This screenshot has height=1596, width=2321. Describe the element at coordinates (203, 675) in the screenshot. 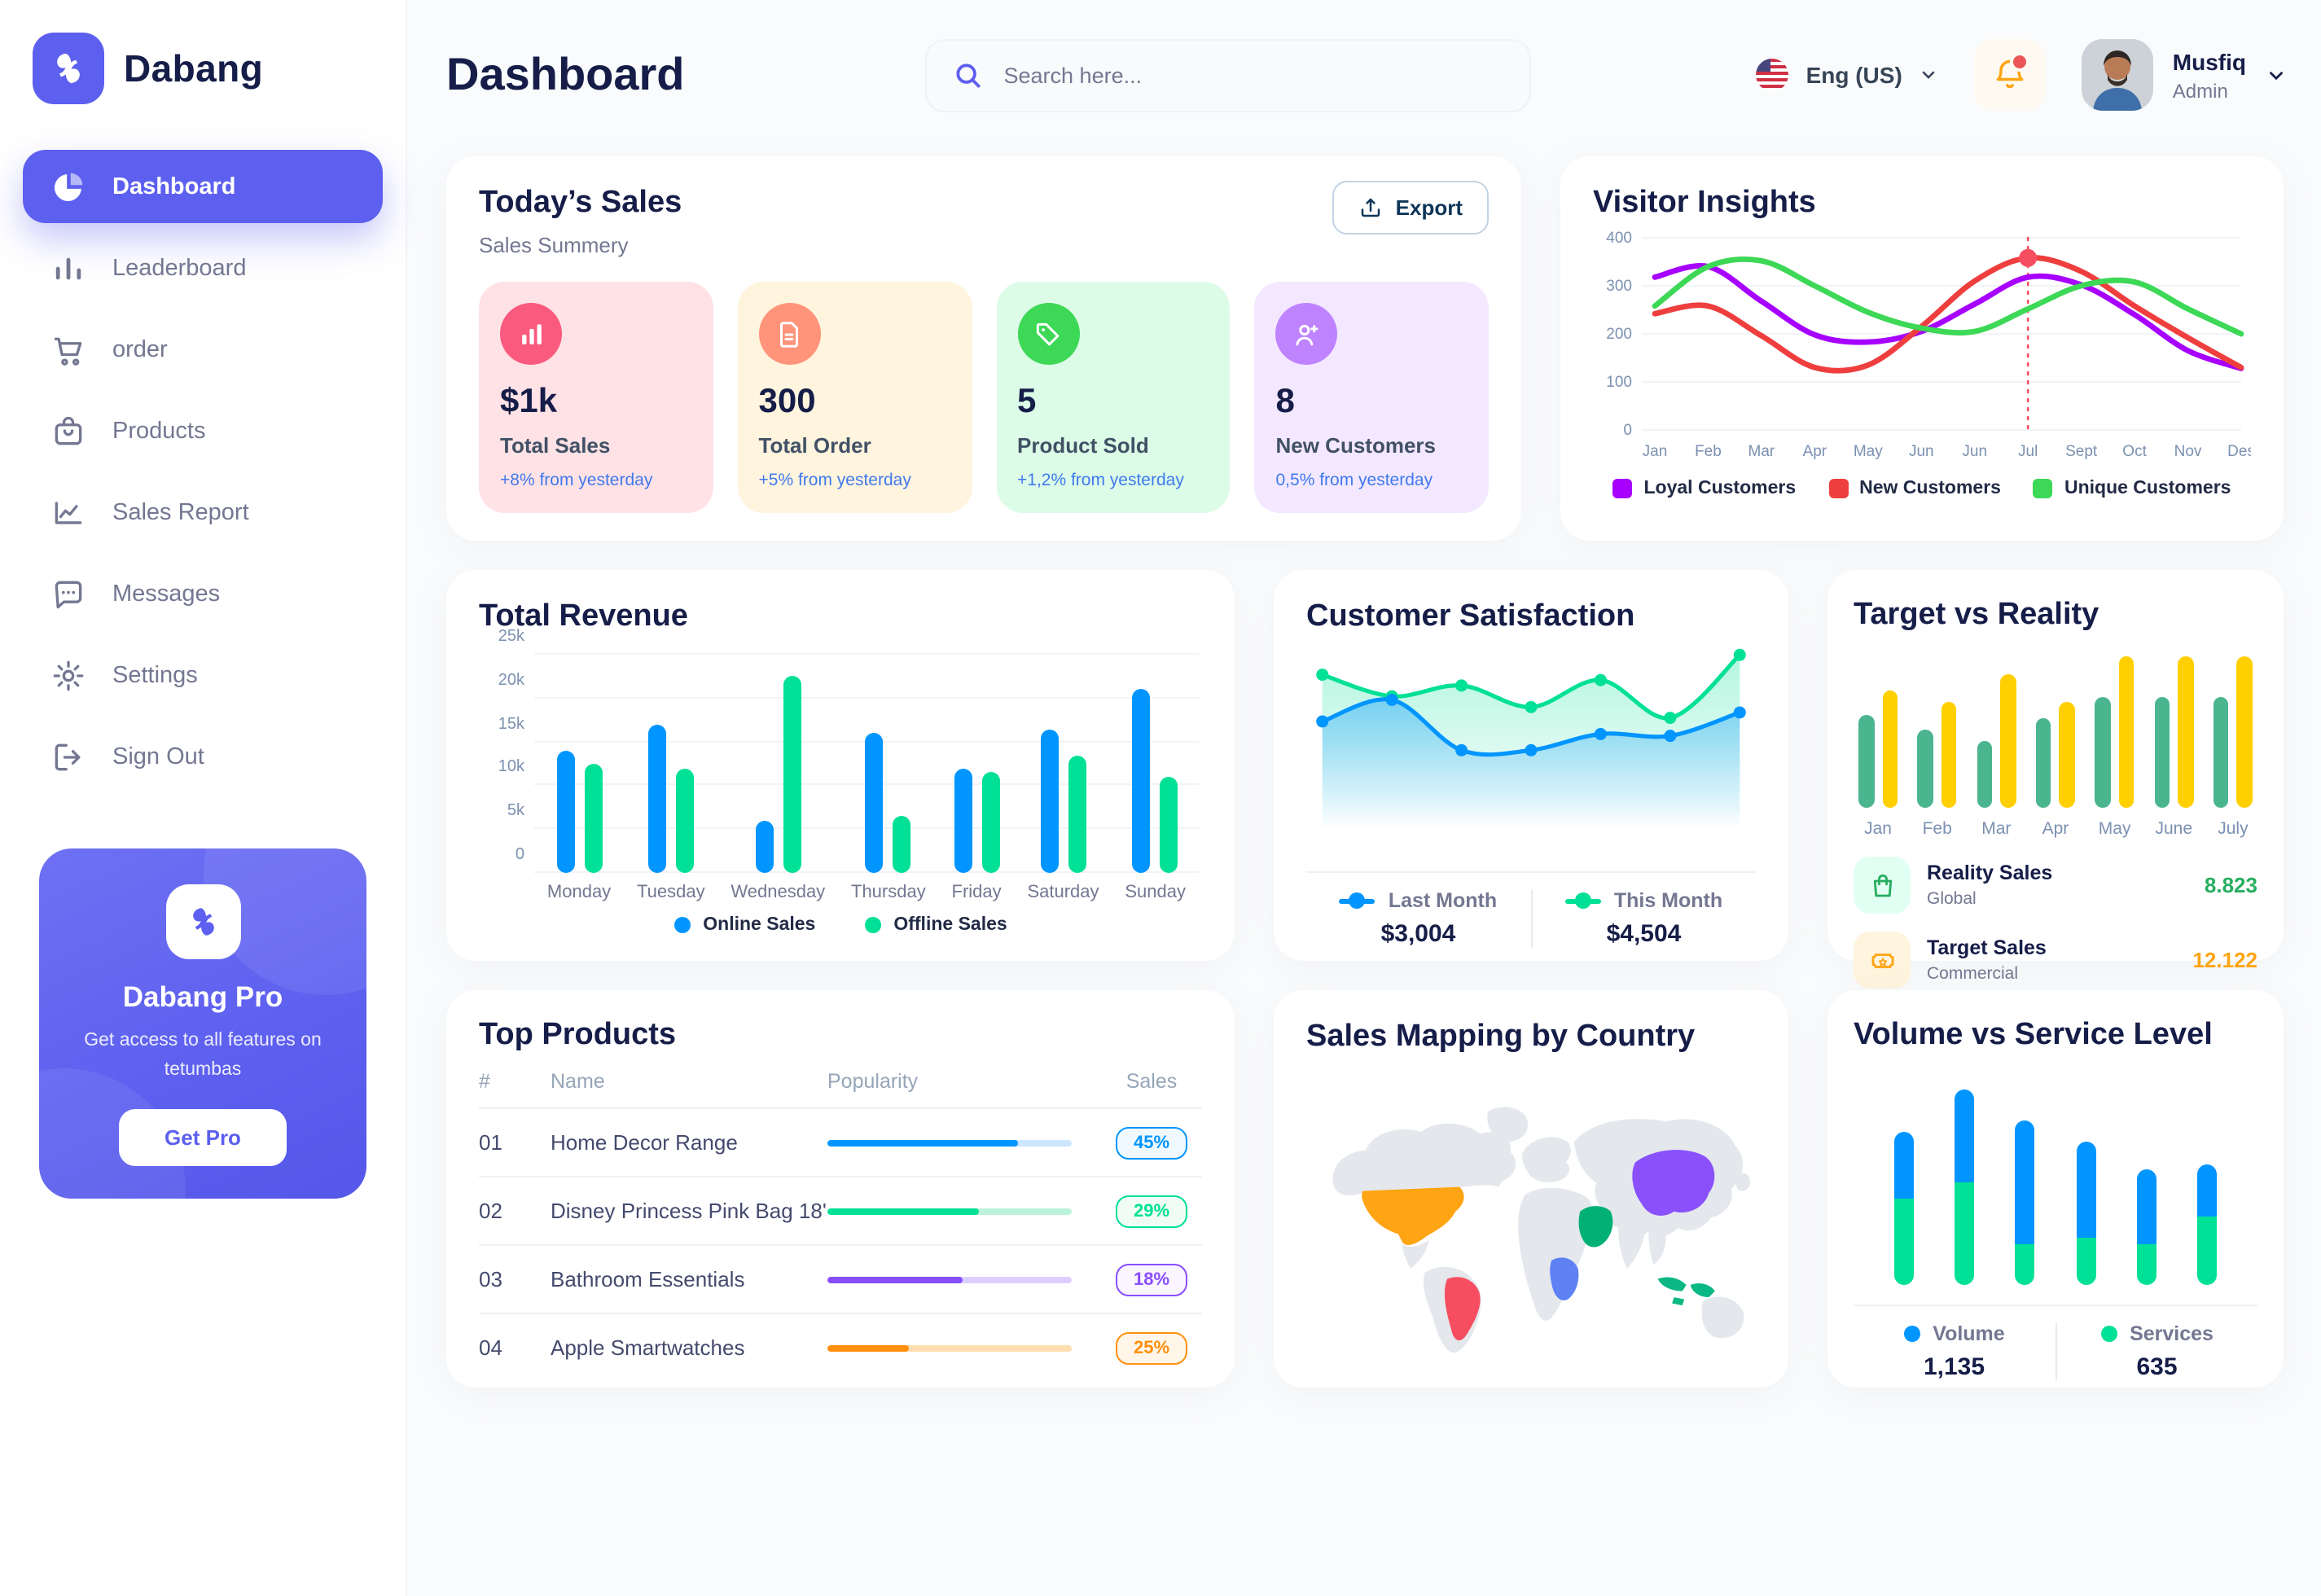

I see `sidebar-item-settings: Settings` at that location.